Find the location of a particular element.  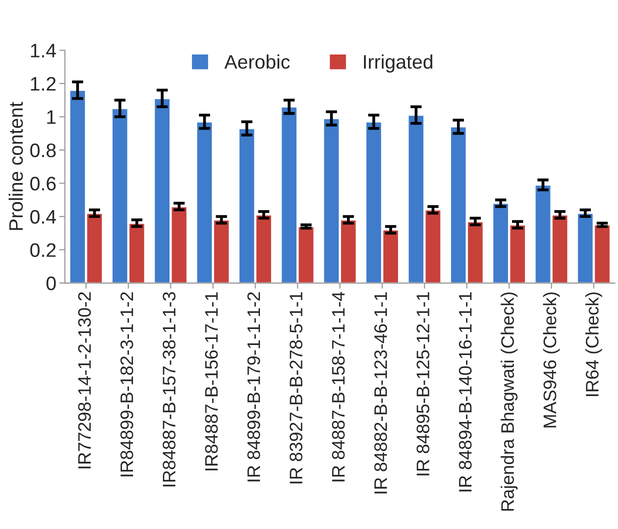

x-tick-label: IR77298-14-1-2-130-2 is located at coordinates (84, 380).